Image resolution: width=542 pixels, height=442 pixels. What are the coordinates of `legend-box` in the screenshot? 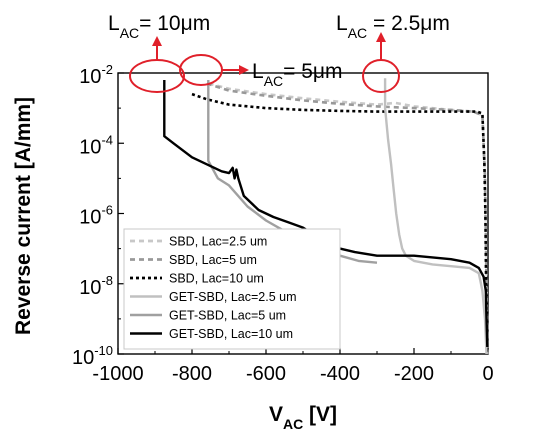 It's located at (232, 289).